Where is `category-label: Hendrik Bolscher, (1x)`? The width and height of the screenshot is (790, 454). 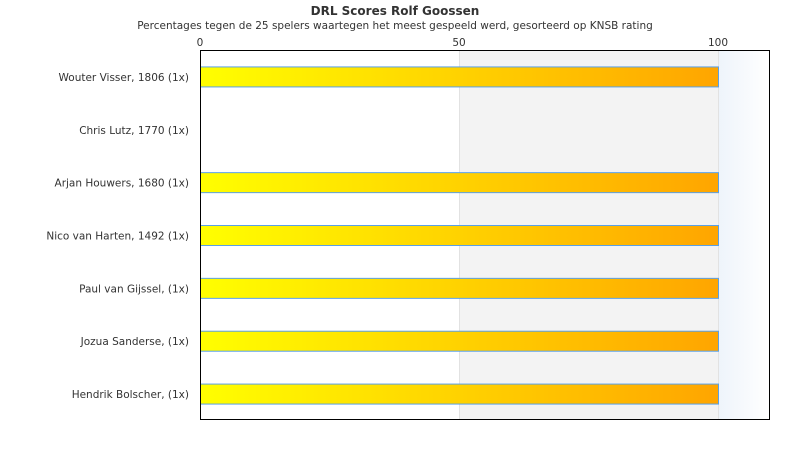 category-label: Hendrik Bolscher, (1x) is located at coordinates (130, 395).